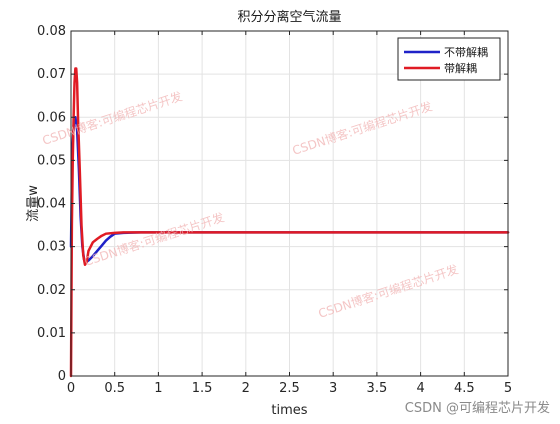  What do you see at coordinates (377, 388) in the screenshot?
I see `x-tick-label: 3.5` at bounding box center [377, 388].